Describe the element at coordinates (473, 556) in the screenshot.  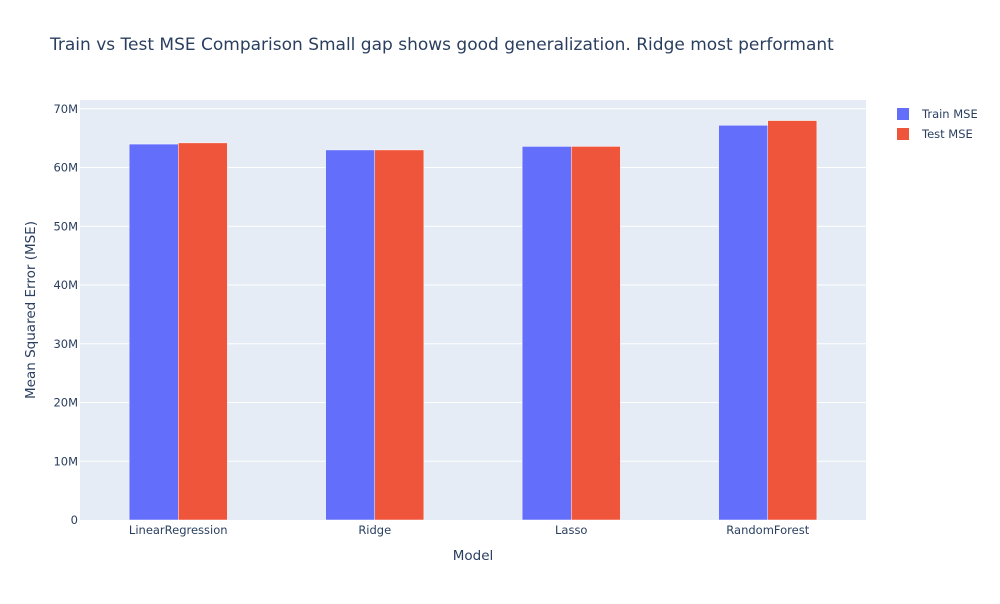
I see `x-axis-title: Model` at that location.